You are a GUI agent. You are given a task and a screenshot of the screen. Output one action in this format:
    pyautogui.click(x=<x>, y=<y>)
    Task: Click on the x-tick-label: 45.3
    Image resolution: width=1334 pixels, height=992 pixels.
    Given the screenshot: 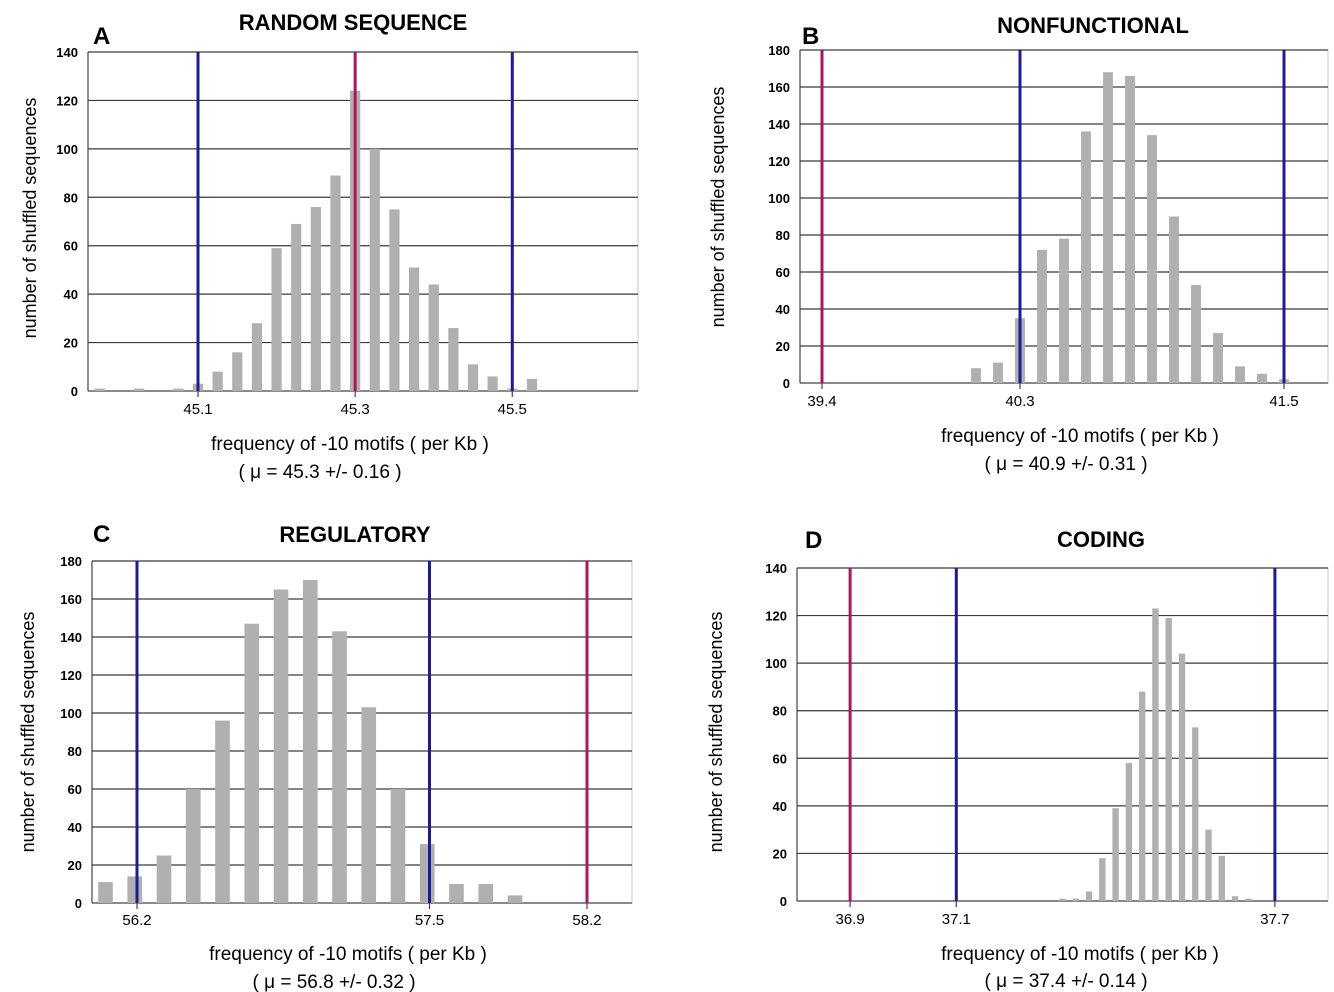 What is the action you would take?
    pyautogui.click(x=355, y=409)
    